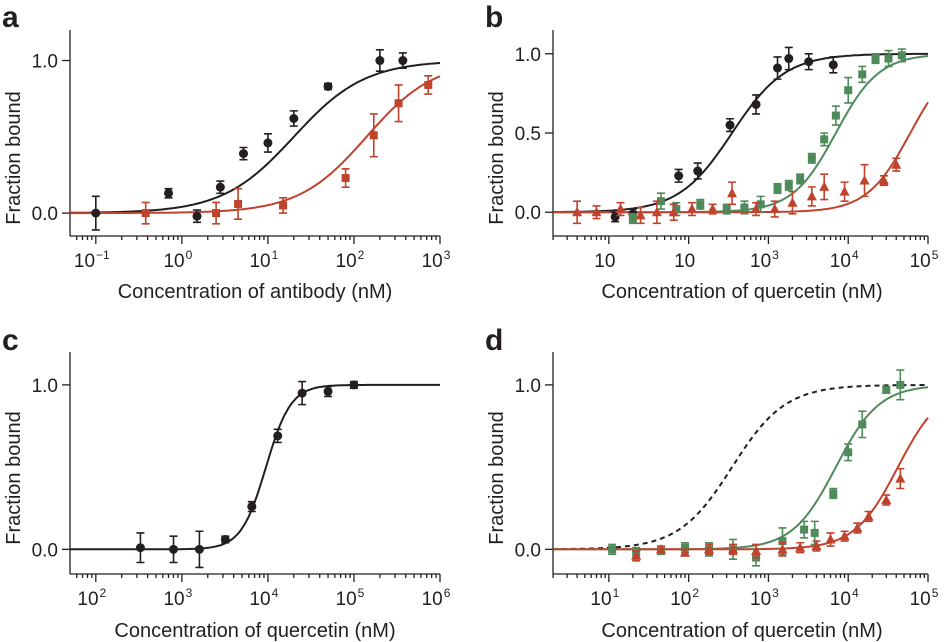  What do you see at coordinates (247, 474) in the screenshot?
I see `marks-c` at bounding box center [247, 474].